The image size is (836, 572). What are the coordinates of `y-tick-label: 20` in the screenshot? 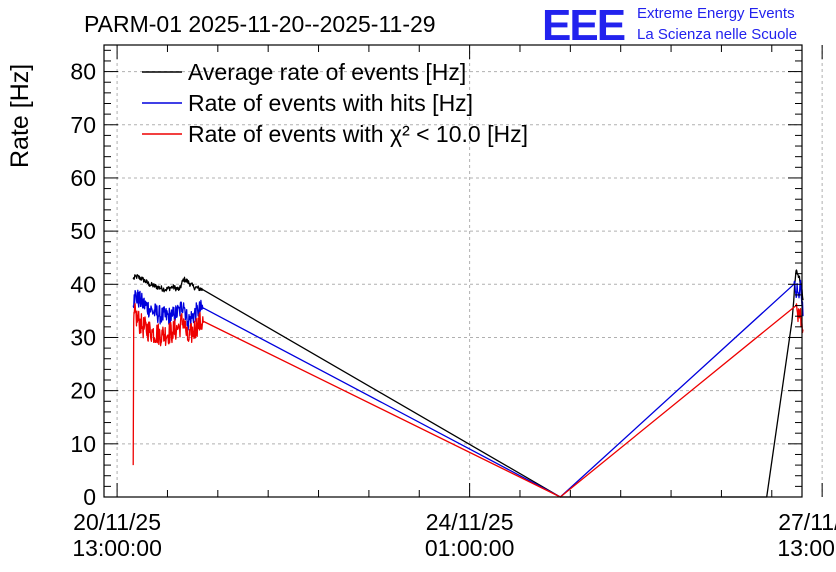 It's located at (83, 391).